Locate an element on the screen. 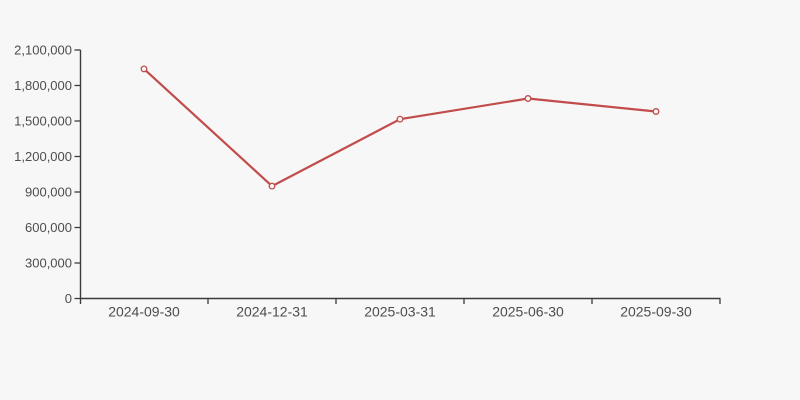 The width and height of the screenshot is (800, 400). y-tick-label: 900,000 is located at coordinates (48, 192).